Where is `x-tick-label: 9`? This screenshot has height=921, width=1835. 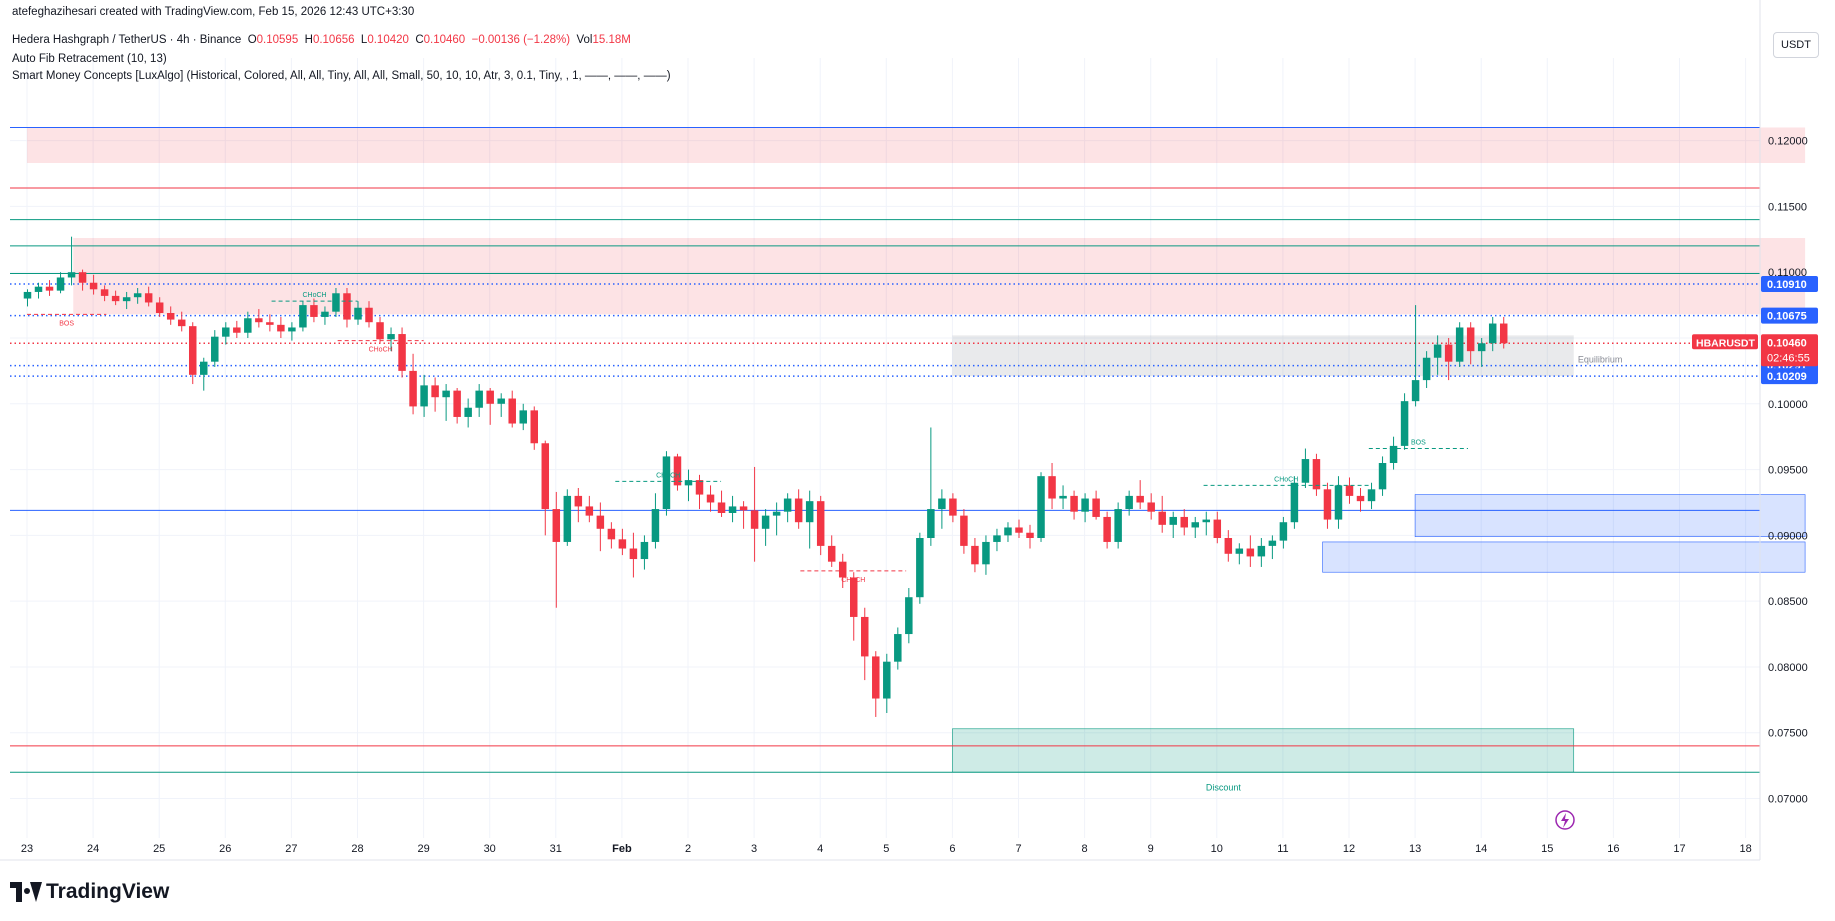 x-tick-label: 9 is located at coordinates (1151, 849).